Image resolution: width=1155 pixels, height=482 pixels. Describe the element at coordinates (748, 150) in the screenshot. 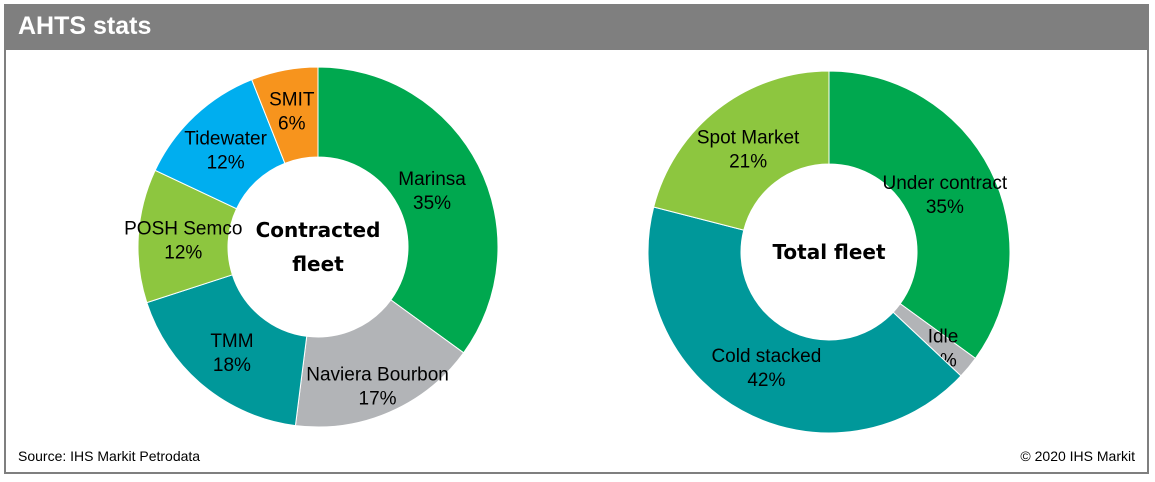

I see `slice-label-spot-market: Spot Market 21%` at that location.